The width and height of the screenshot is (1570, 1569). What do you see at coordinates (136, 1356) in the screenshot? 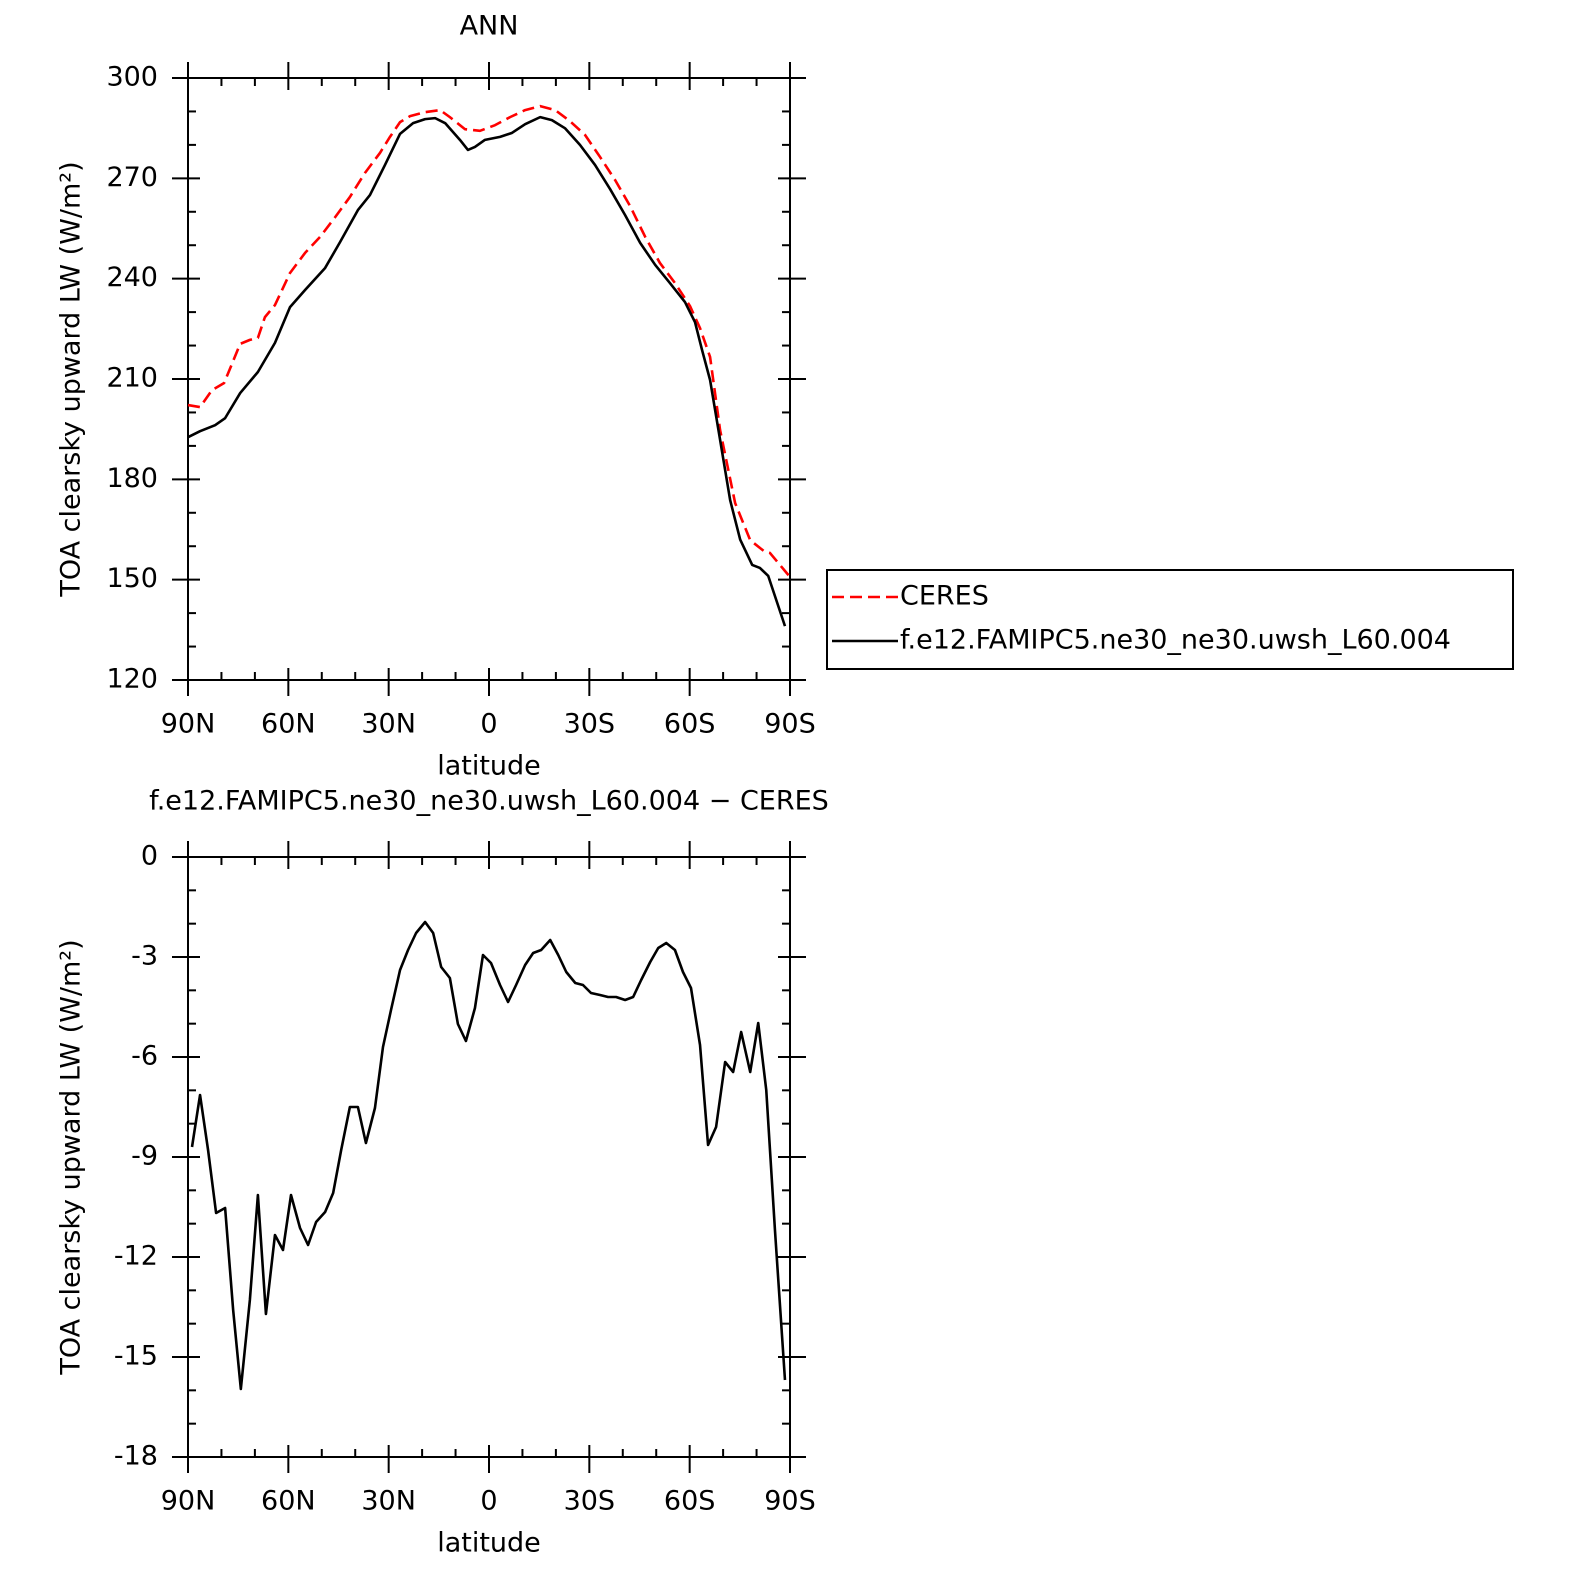
I see `y-tick-label: -15` at bounding box center [136, 1356].